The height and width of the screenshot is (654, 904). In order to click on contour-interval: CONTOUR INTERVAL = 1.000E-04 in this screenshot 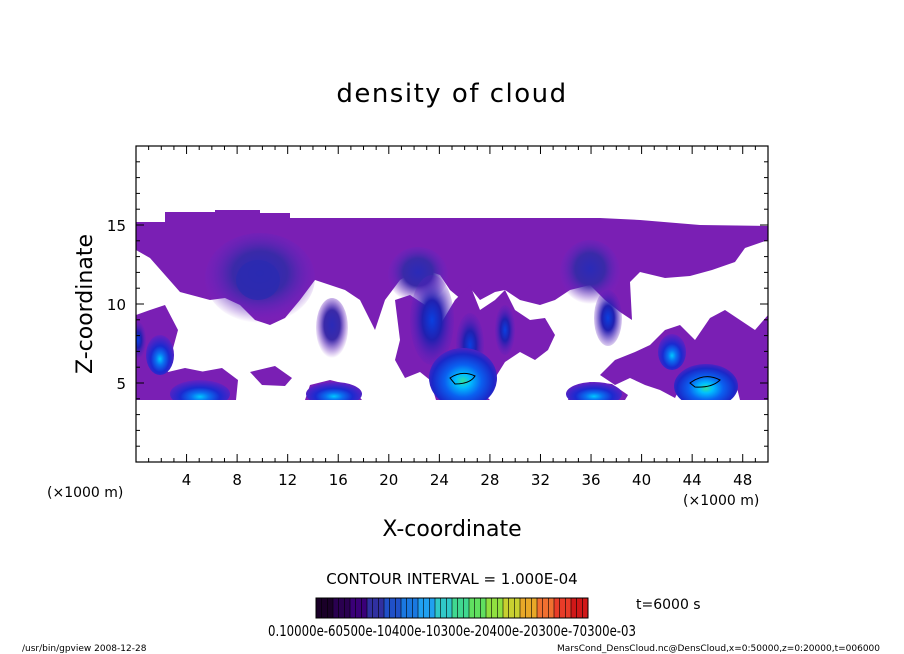, I will do `click(451, 579)`.